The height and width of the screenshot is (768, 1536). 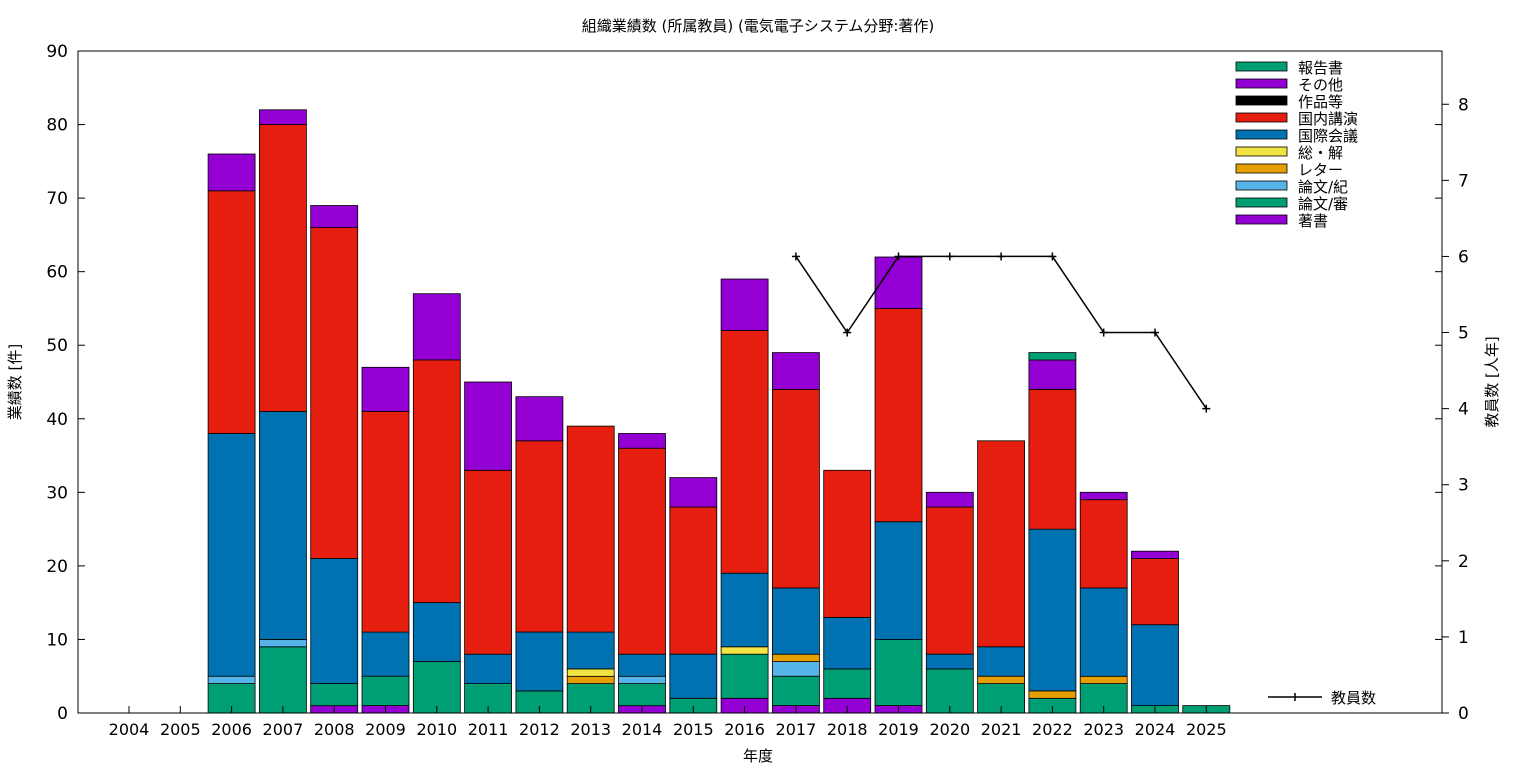 I want to click on bar-論文/審-2007, so click(x=282, y=680).